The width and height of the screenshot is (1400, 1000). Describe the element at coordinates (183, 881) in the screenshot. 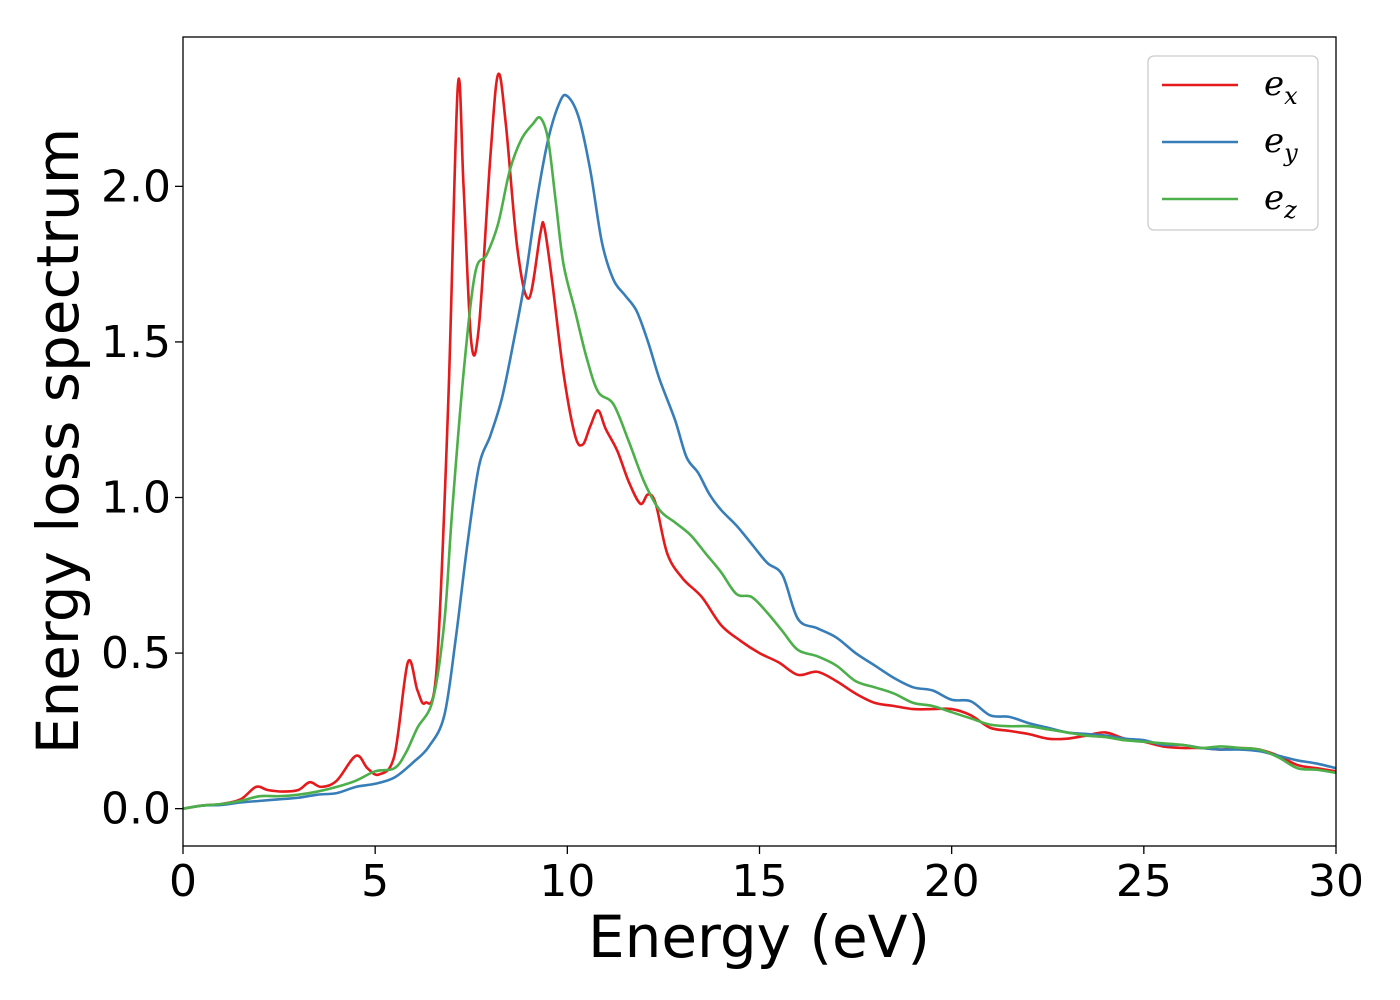

I see `x-tick-label: 0` at that location.